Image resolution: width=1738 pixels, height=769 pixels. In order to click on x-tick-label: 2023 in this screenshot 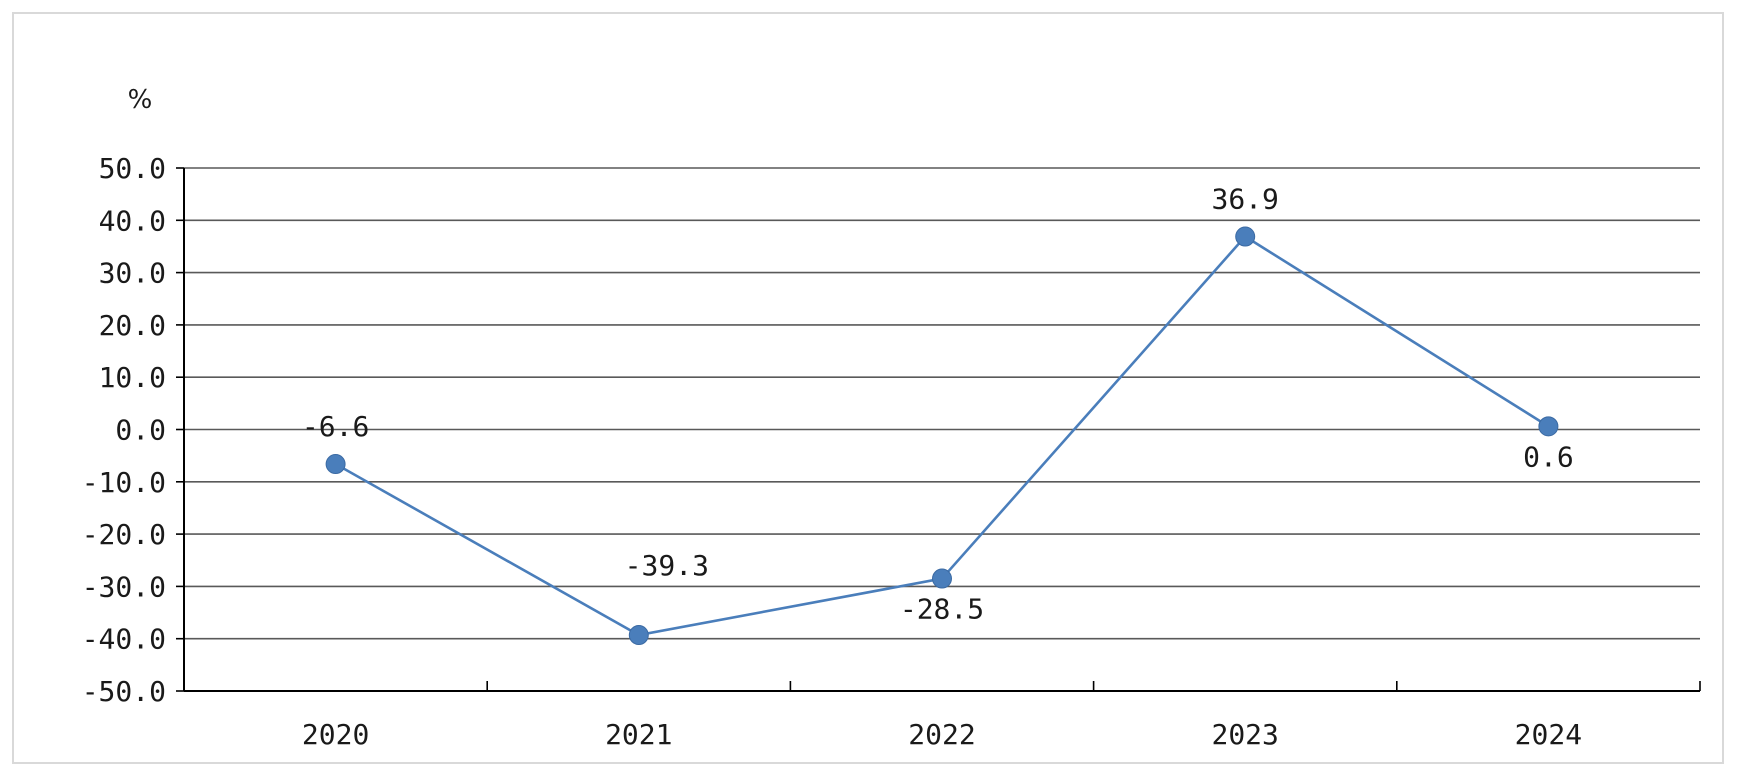, I will do `click(1244, 734)`.